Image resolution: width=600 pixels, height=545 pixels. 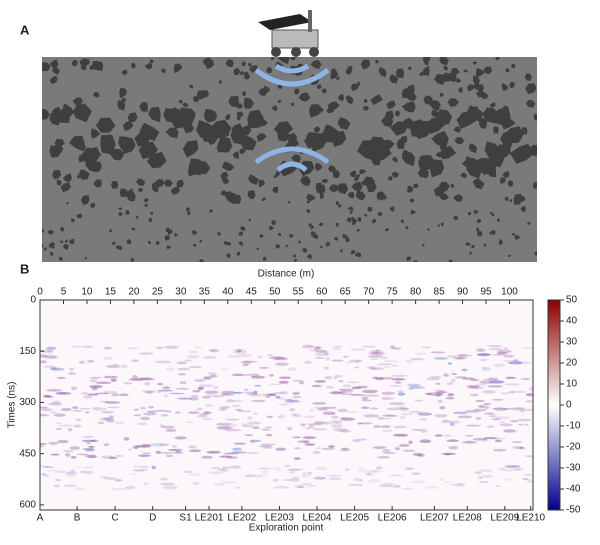 What do you see at coordinates (572, 300) in the screenshot?
I see `colorbar-tick-label: 50` at bounding box center [572, 300].